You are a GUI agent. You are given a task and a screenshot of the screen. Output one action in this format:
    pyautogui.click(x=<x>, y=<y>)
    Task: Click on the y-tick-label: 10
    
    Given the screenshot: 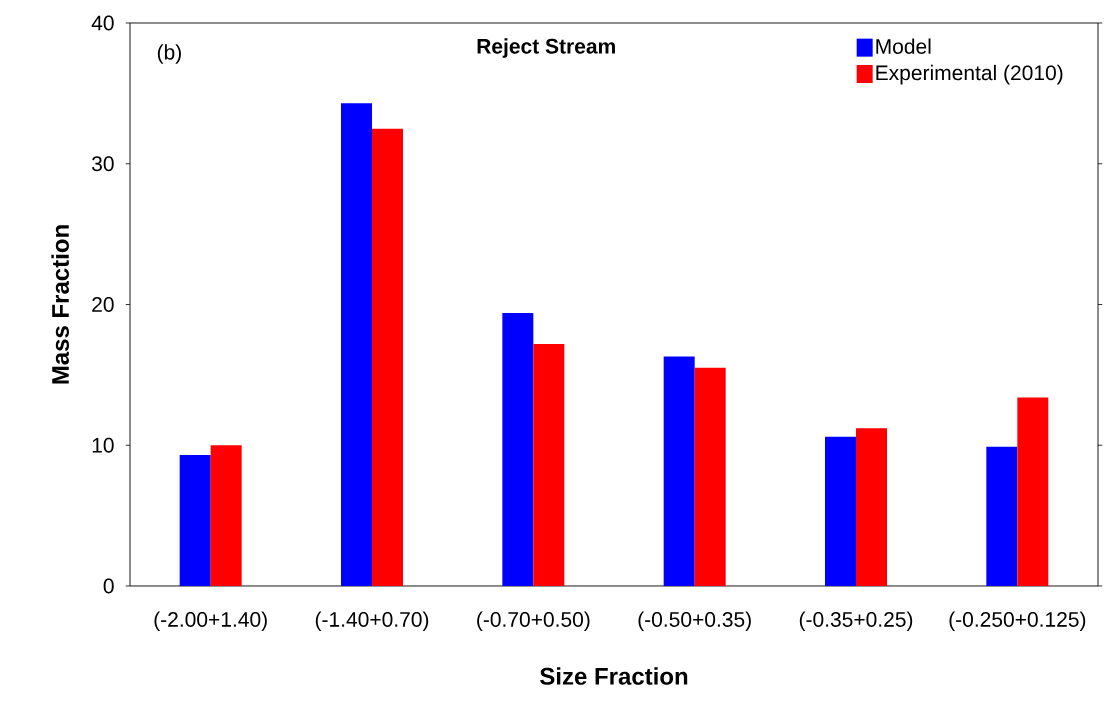 What is the action you would take?
    pyautogui.click(x=103, y=445)
    